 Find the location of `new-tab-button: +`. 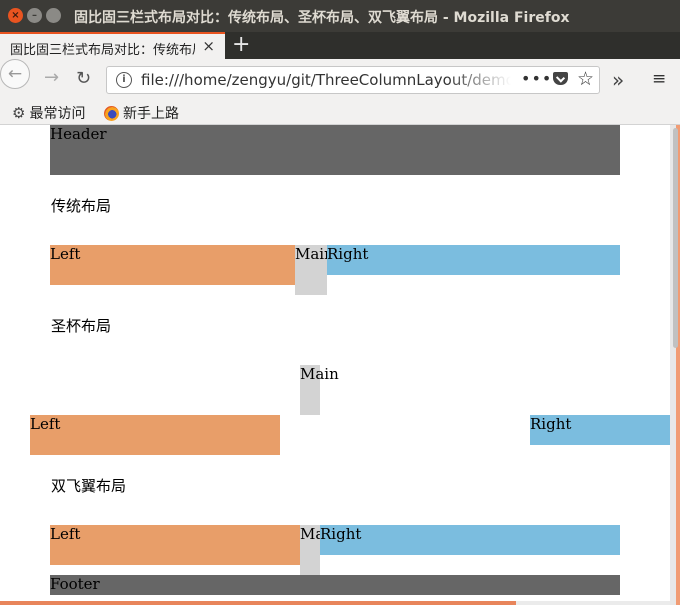

new-tab-button: + is located at coordinates (241, 44).